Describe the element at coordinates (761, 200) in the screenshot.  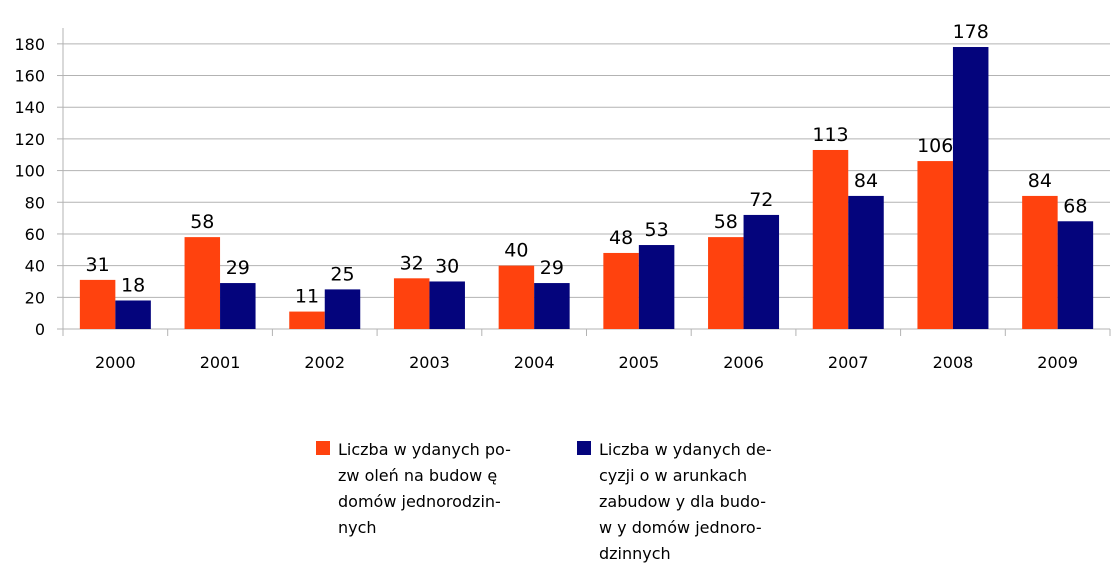
I see `value-label: 72` at that location.